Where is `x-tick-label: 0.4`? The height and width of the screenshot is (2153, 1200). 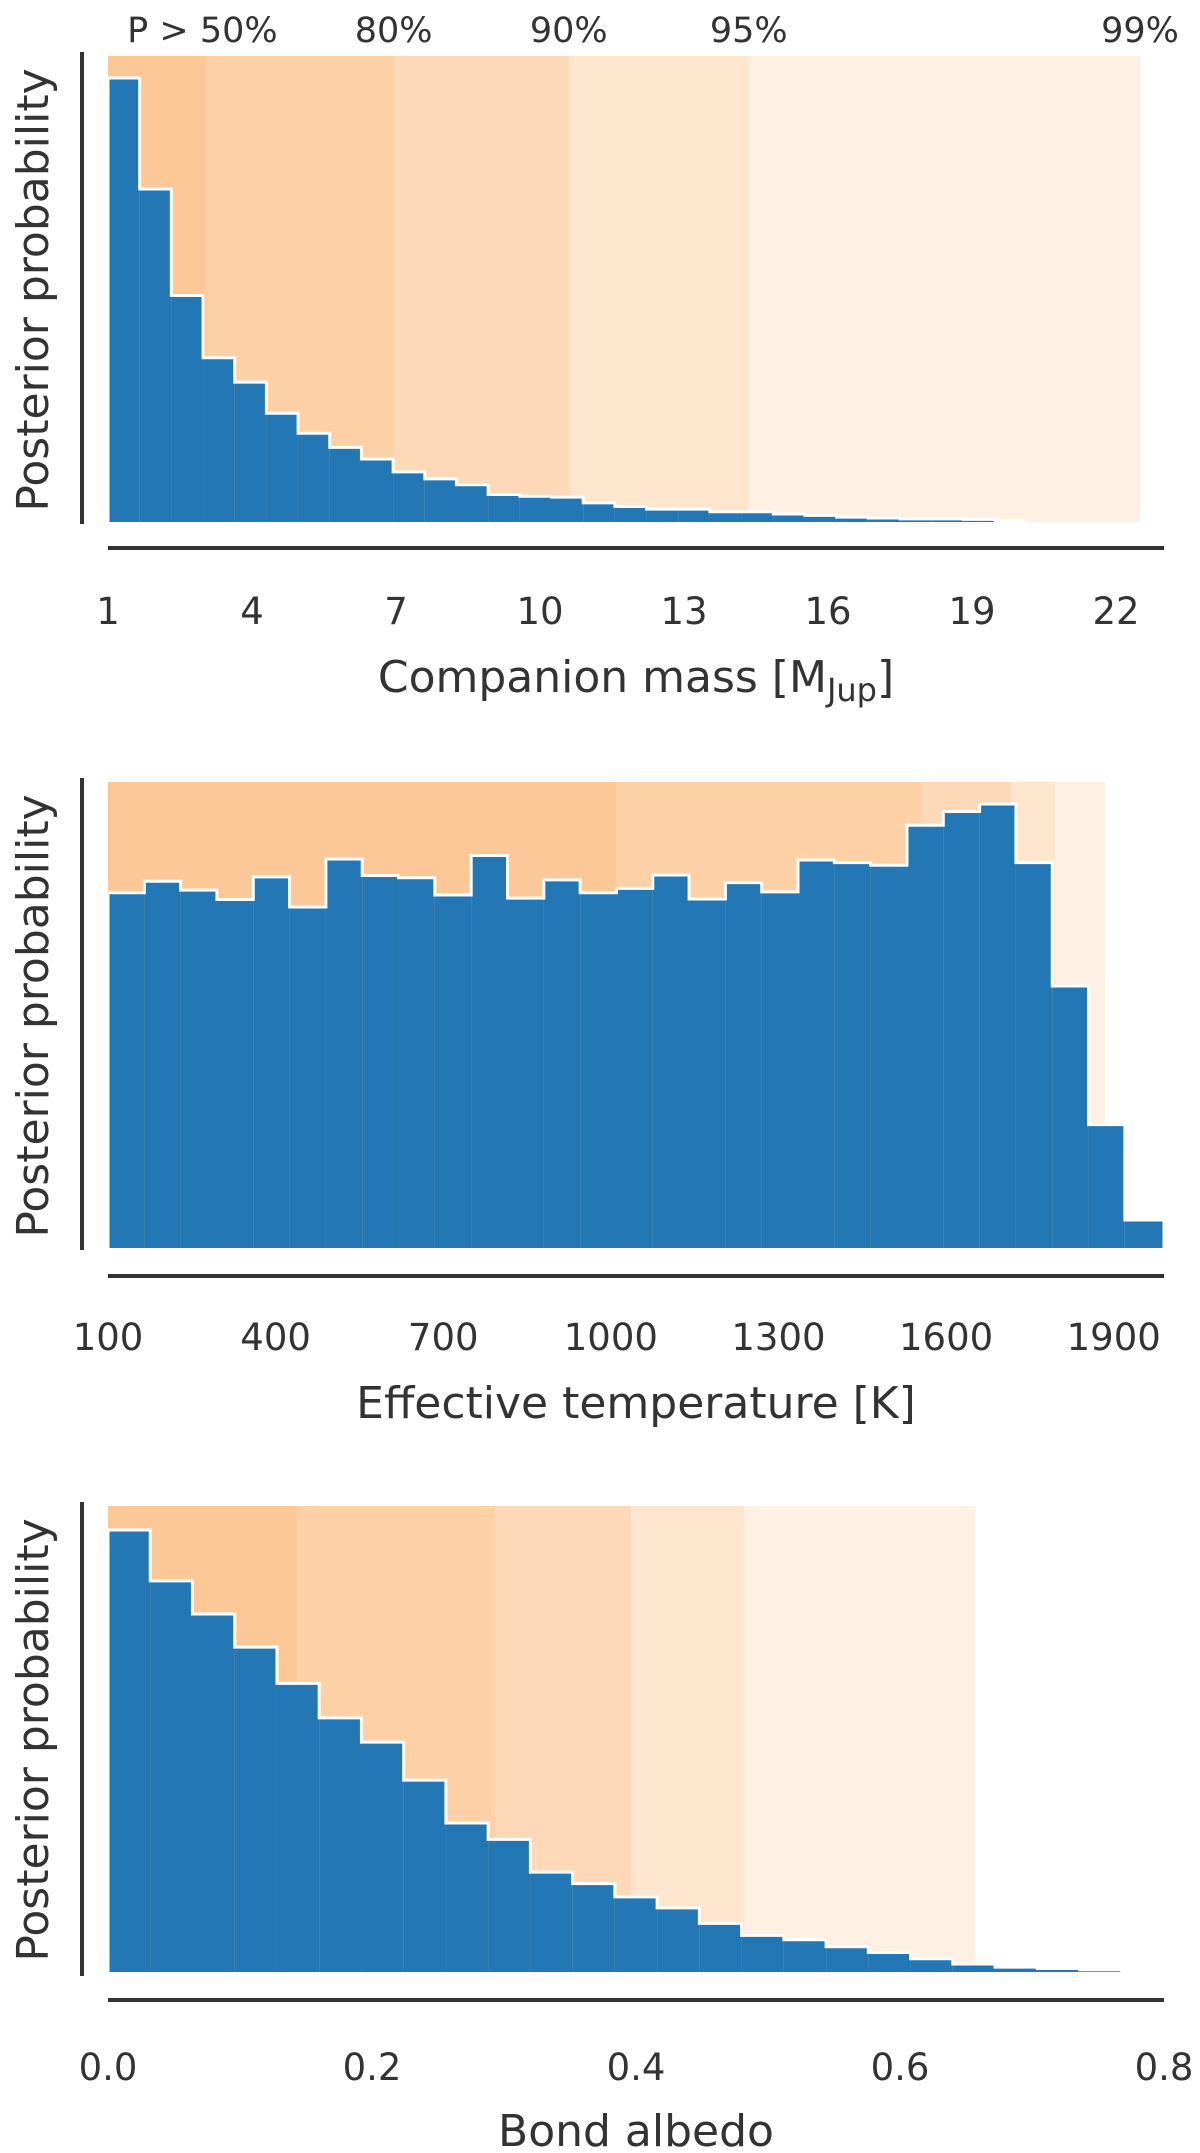
x-tick-label: 0.4 is located at coordinates (636, 2067).